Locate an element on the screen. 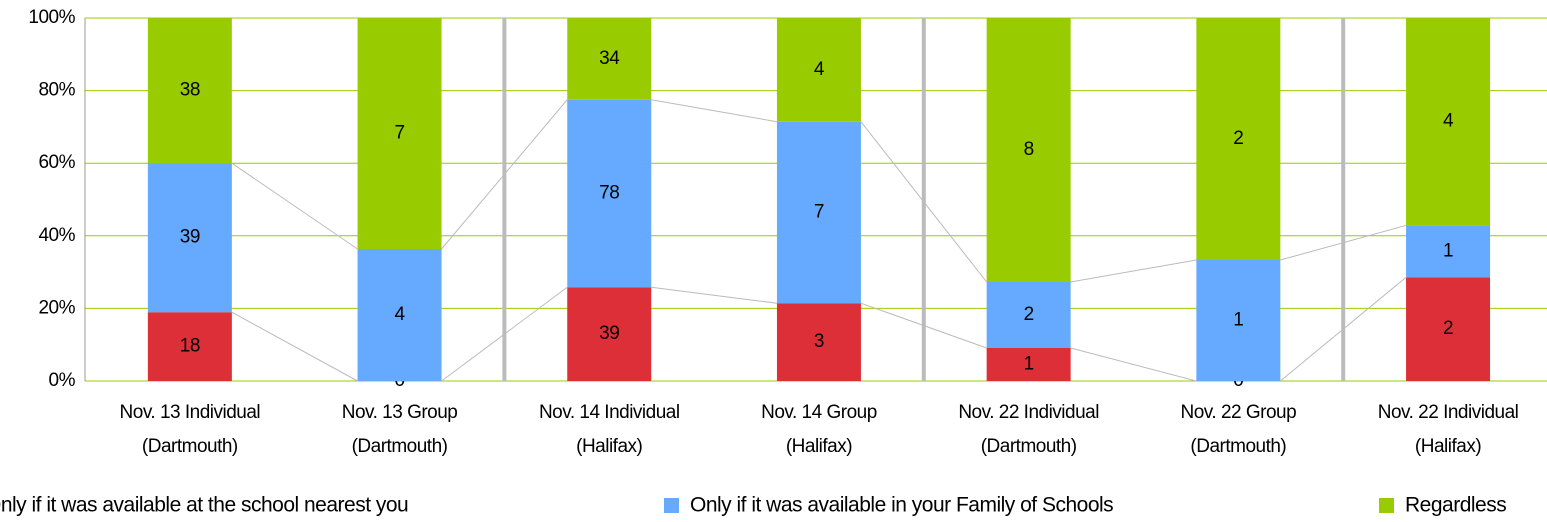 This screenshot has height=522, width=1547. data-label: 8 is located at coordinates (1029, 149).